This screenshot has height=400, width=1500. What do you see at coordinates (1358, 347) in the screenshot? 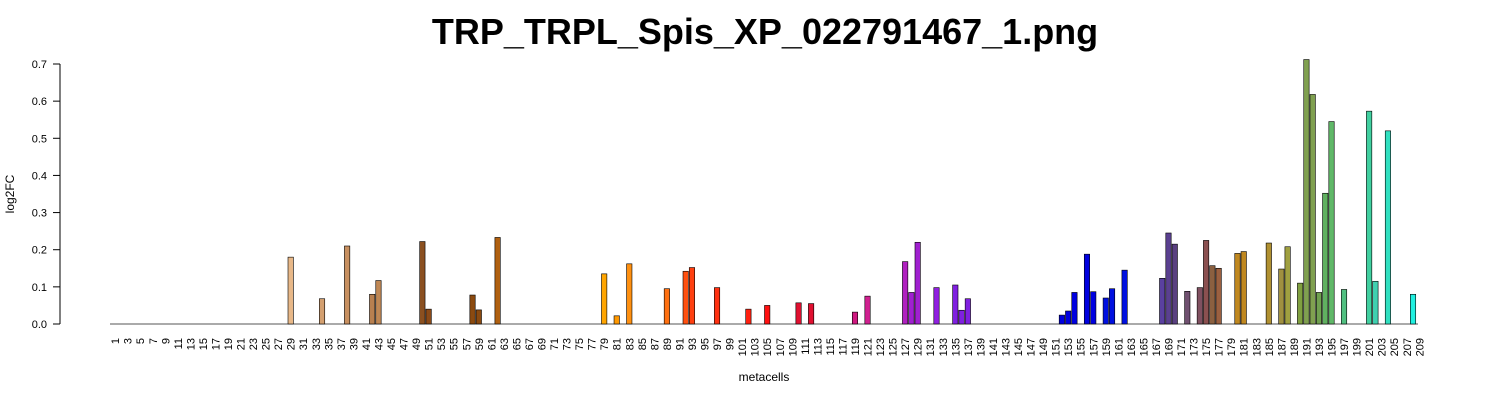
I see `x-tick-label: 199` at bounding box center [1358, 347].